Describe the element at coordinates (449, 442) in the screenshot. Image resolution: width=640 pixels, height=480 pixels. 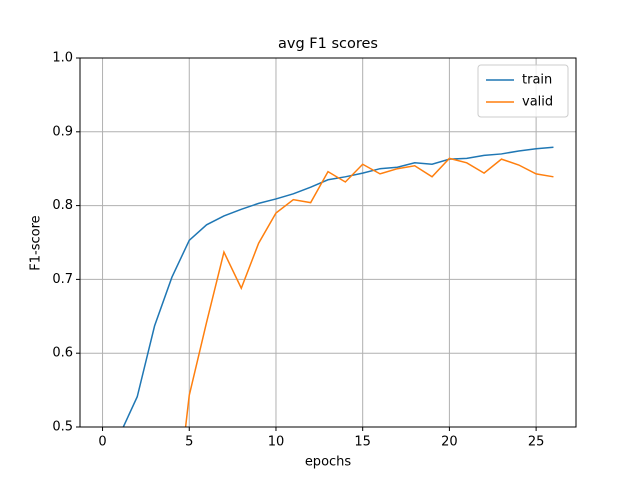
I see `x-tick-label: 20` at that location.